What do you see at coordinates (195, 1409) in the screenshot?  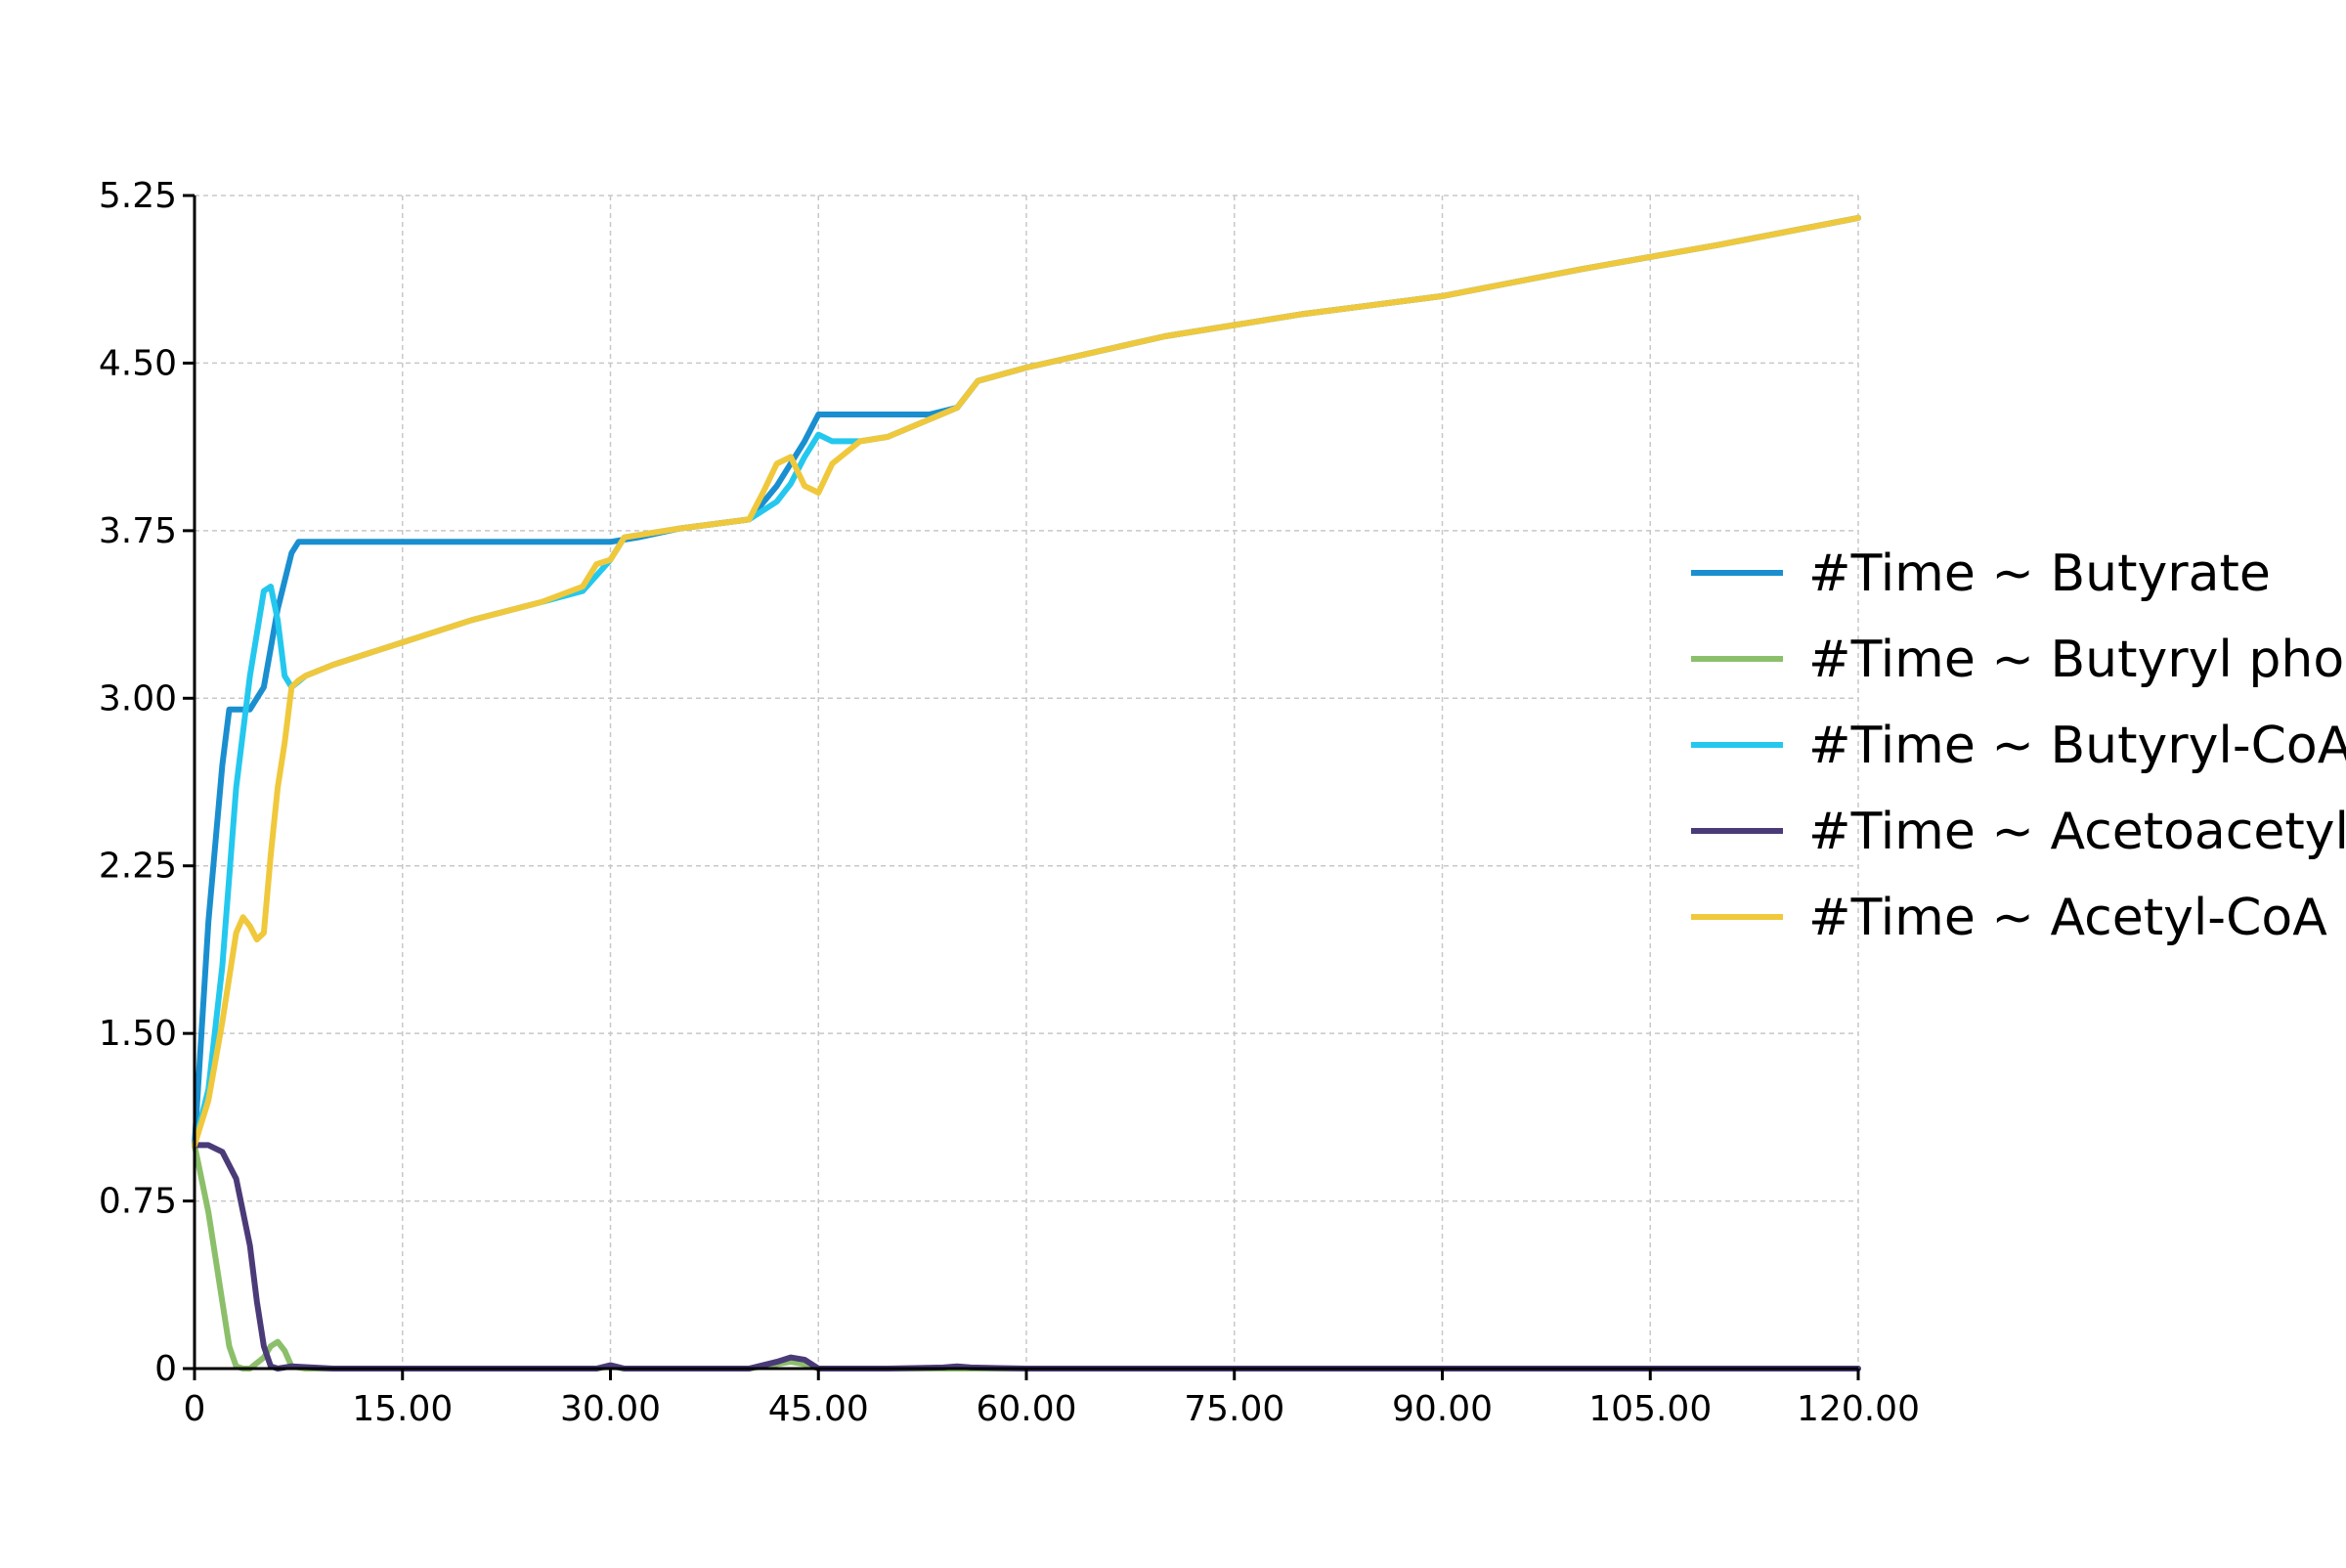 I see `x-tick-label: 0` at bounding box center [195, 1409].